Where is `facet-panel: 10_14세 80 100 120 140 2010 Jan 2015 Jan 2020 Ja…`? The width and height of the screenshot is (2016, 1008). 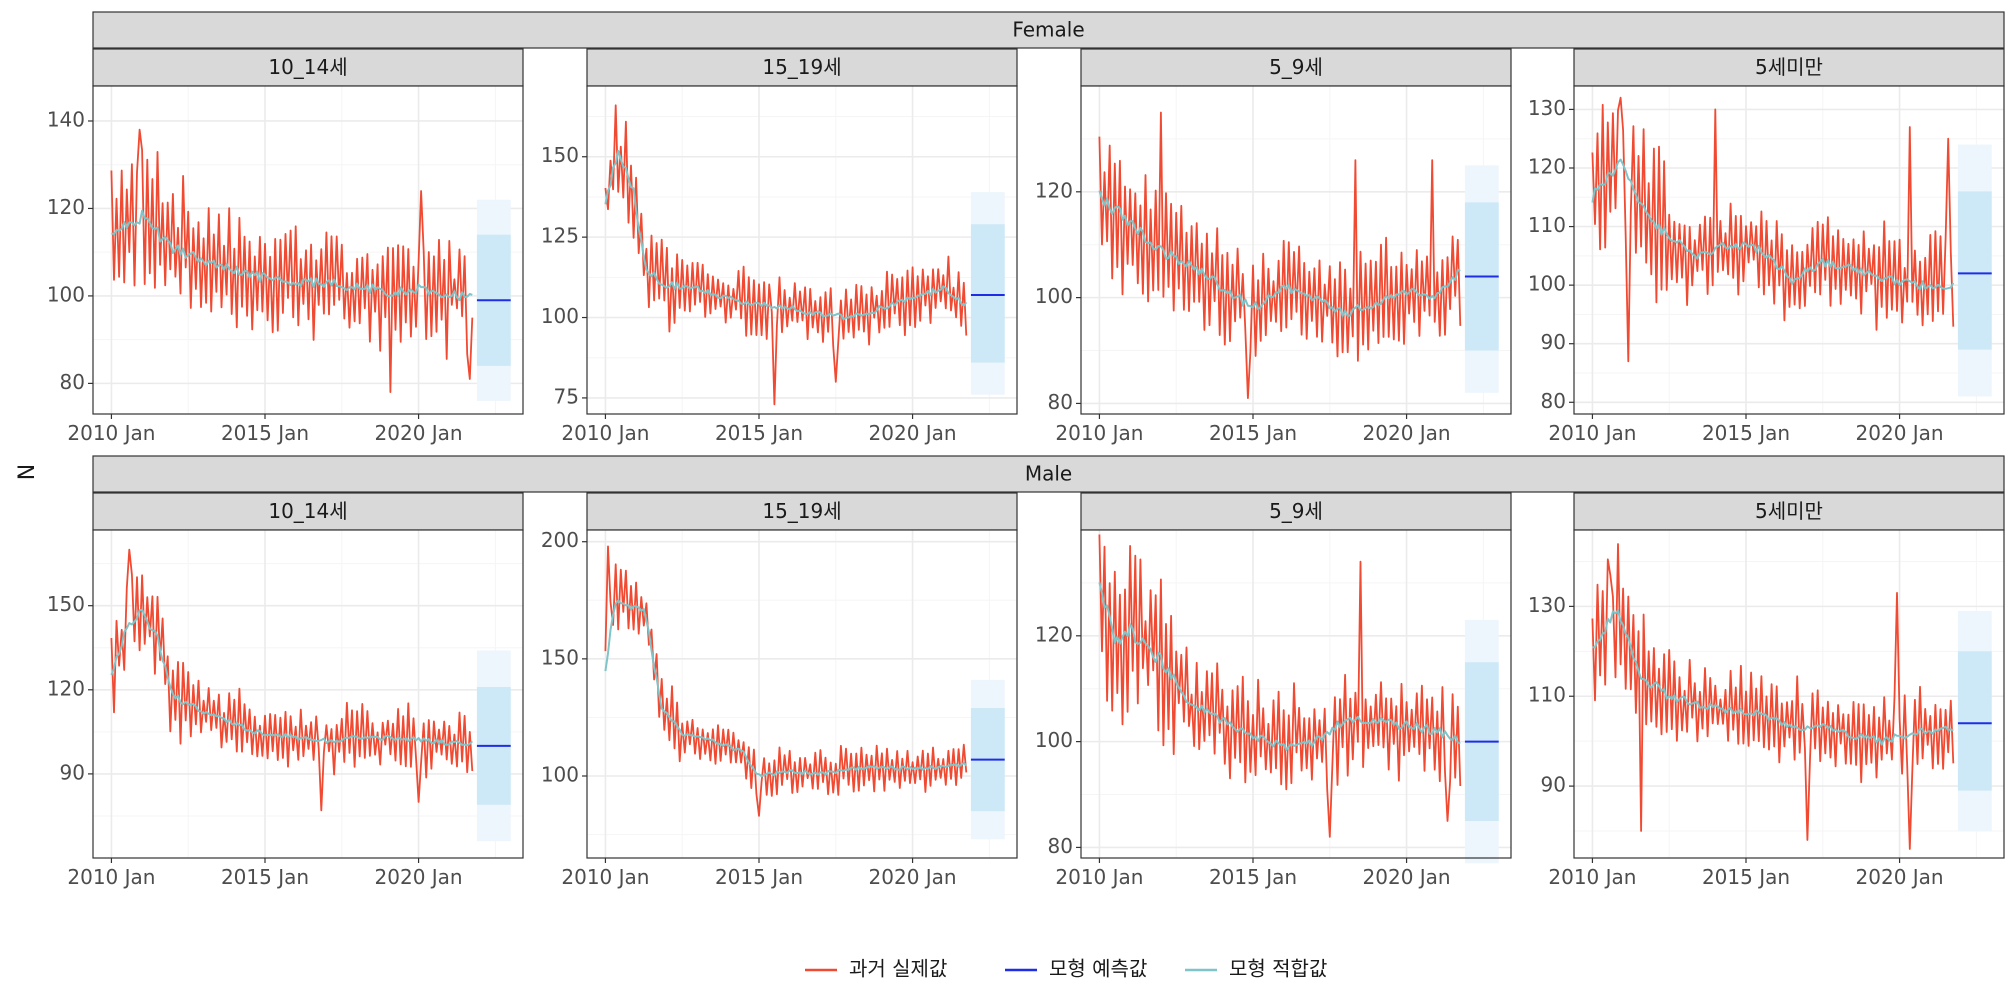 facet-panel: 10_14세 80 100 120 140 2010 Jan 2015 Jan 2020 Ja… is located at coordinates (285, 246).